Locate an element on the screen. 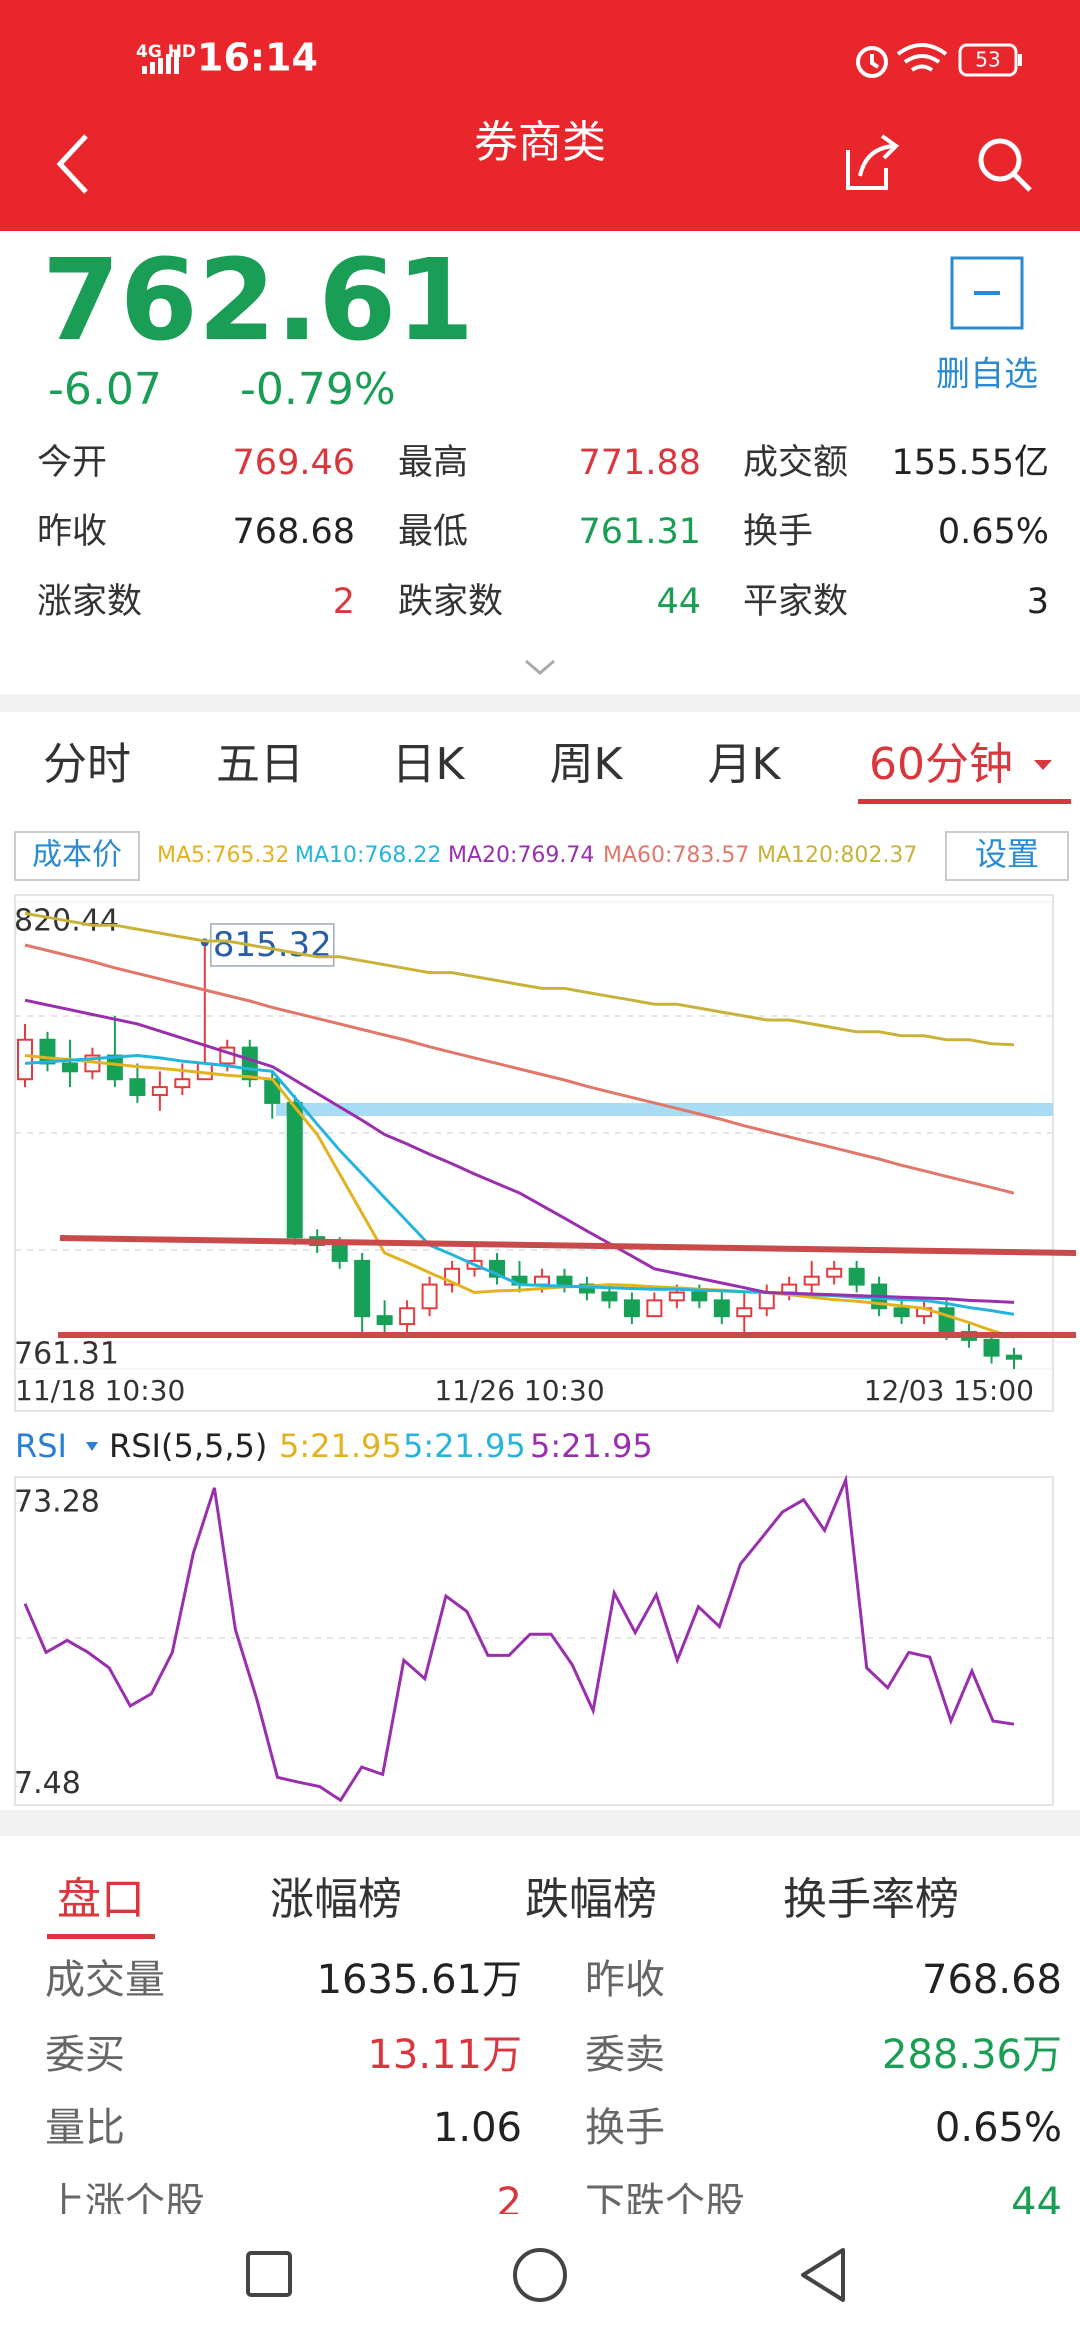 The height and width of the screenshot is (2340, 1080). settings-button is located at coordinates (1007, 856).